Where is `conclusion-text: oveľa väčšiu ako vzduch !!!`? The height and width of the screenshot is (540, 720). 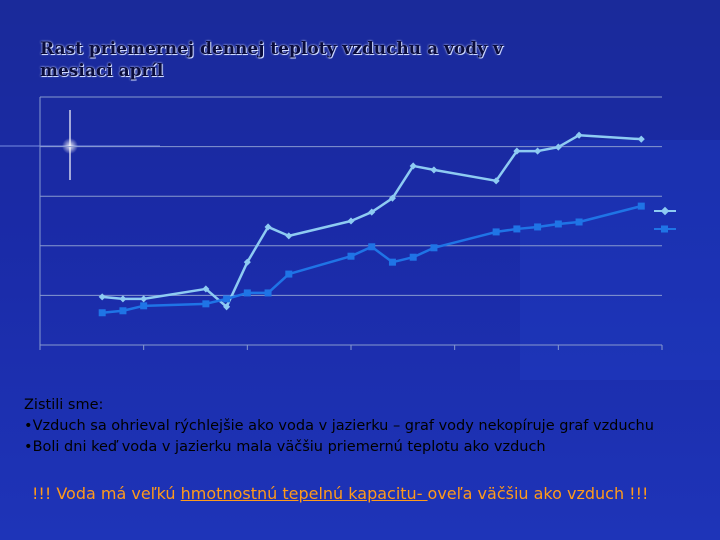
conclusion-text: oveľa väčšiu ako vzduch !!! is located at coordinates (538, 493).